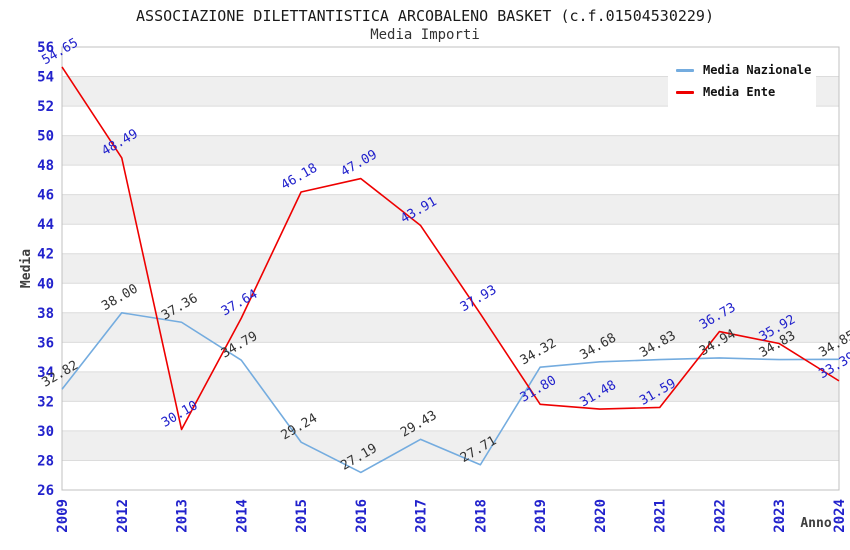  I want to click on x-axis-title: Anno, so click(815, 523).